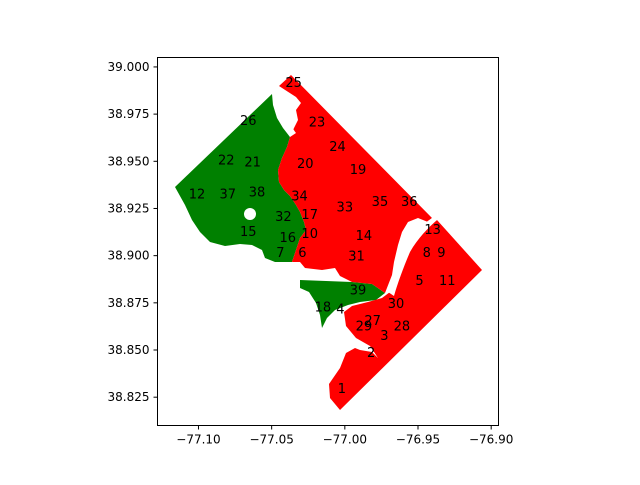 Image resolution: width=640 pixels, height=485 pixels. I want to click on y-tick-label: 39.000, so click(129, 67).